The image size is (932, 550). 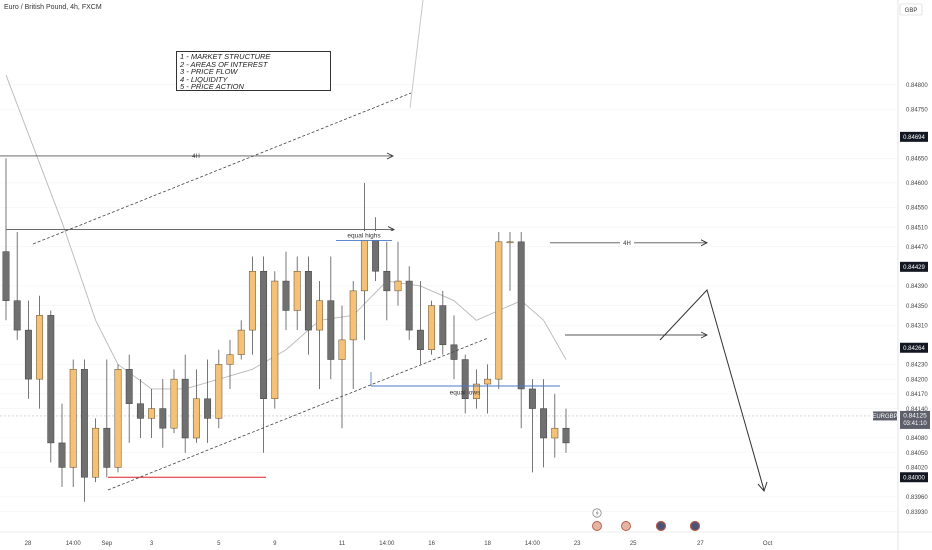 What do you see at coordinates (917, 209) in the screenshot?
I see `y-tick-label: 0.84550` at bounding box center [917, 209].